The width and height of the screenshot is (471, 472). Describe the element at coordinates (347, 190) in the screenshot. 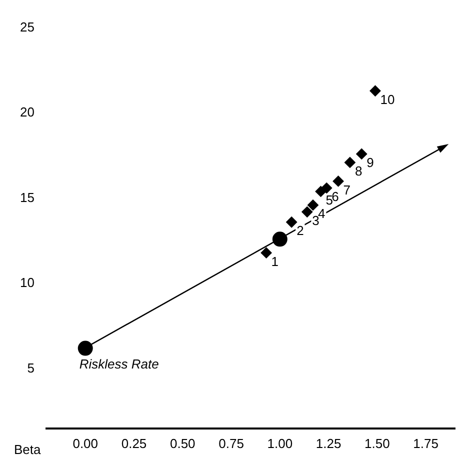

I see `annotation: 7` at that location.